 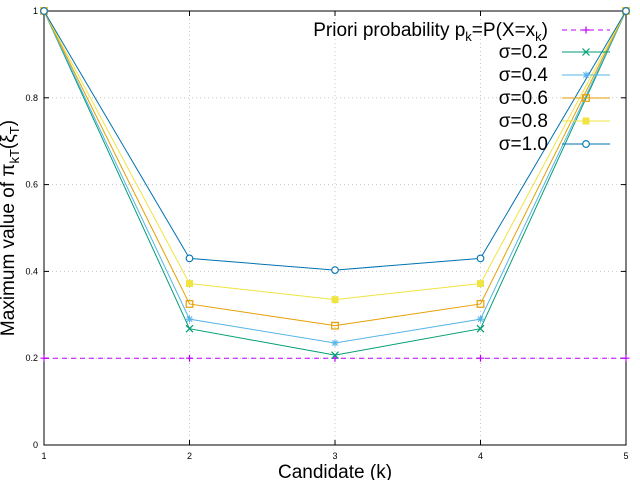 I want to click on x-tick-label: 5, so click(x=625, y=456).